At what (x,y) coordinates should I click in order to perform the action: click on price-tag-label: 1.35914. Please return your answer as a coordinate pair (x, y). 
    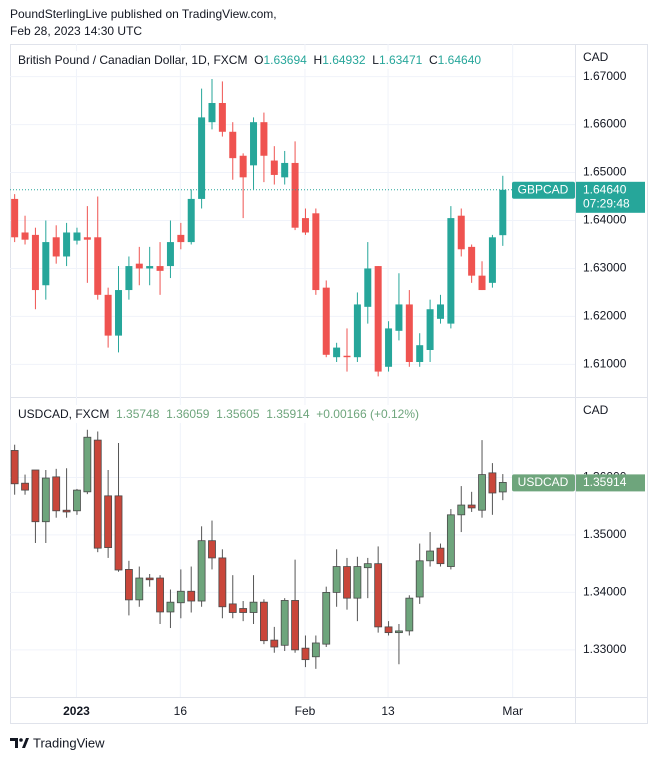
    Looking at the image, I should click on (605, 482).